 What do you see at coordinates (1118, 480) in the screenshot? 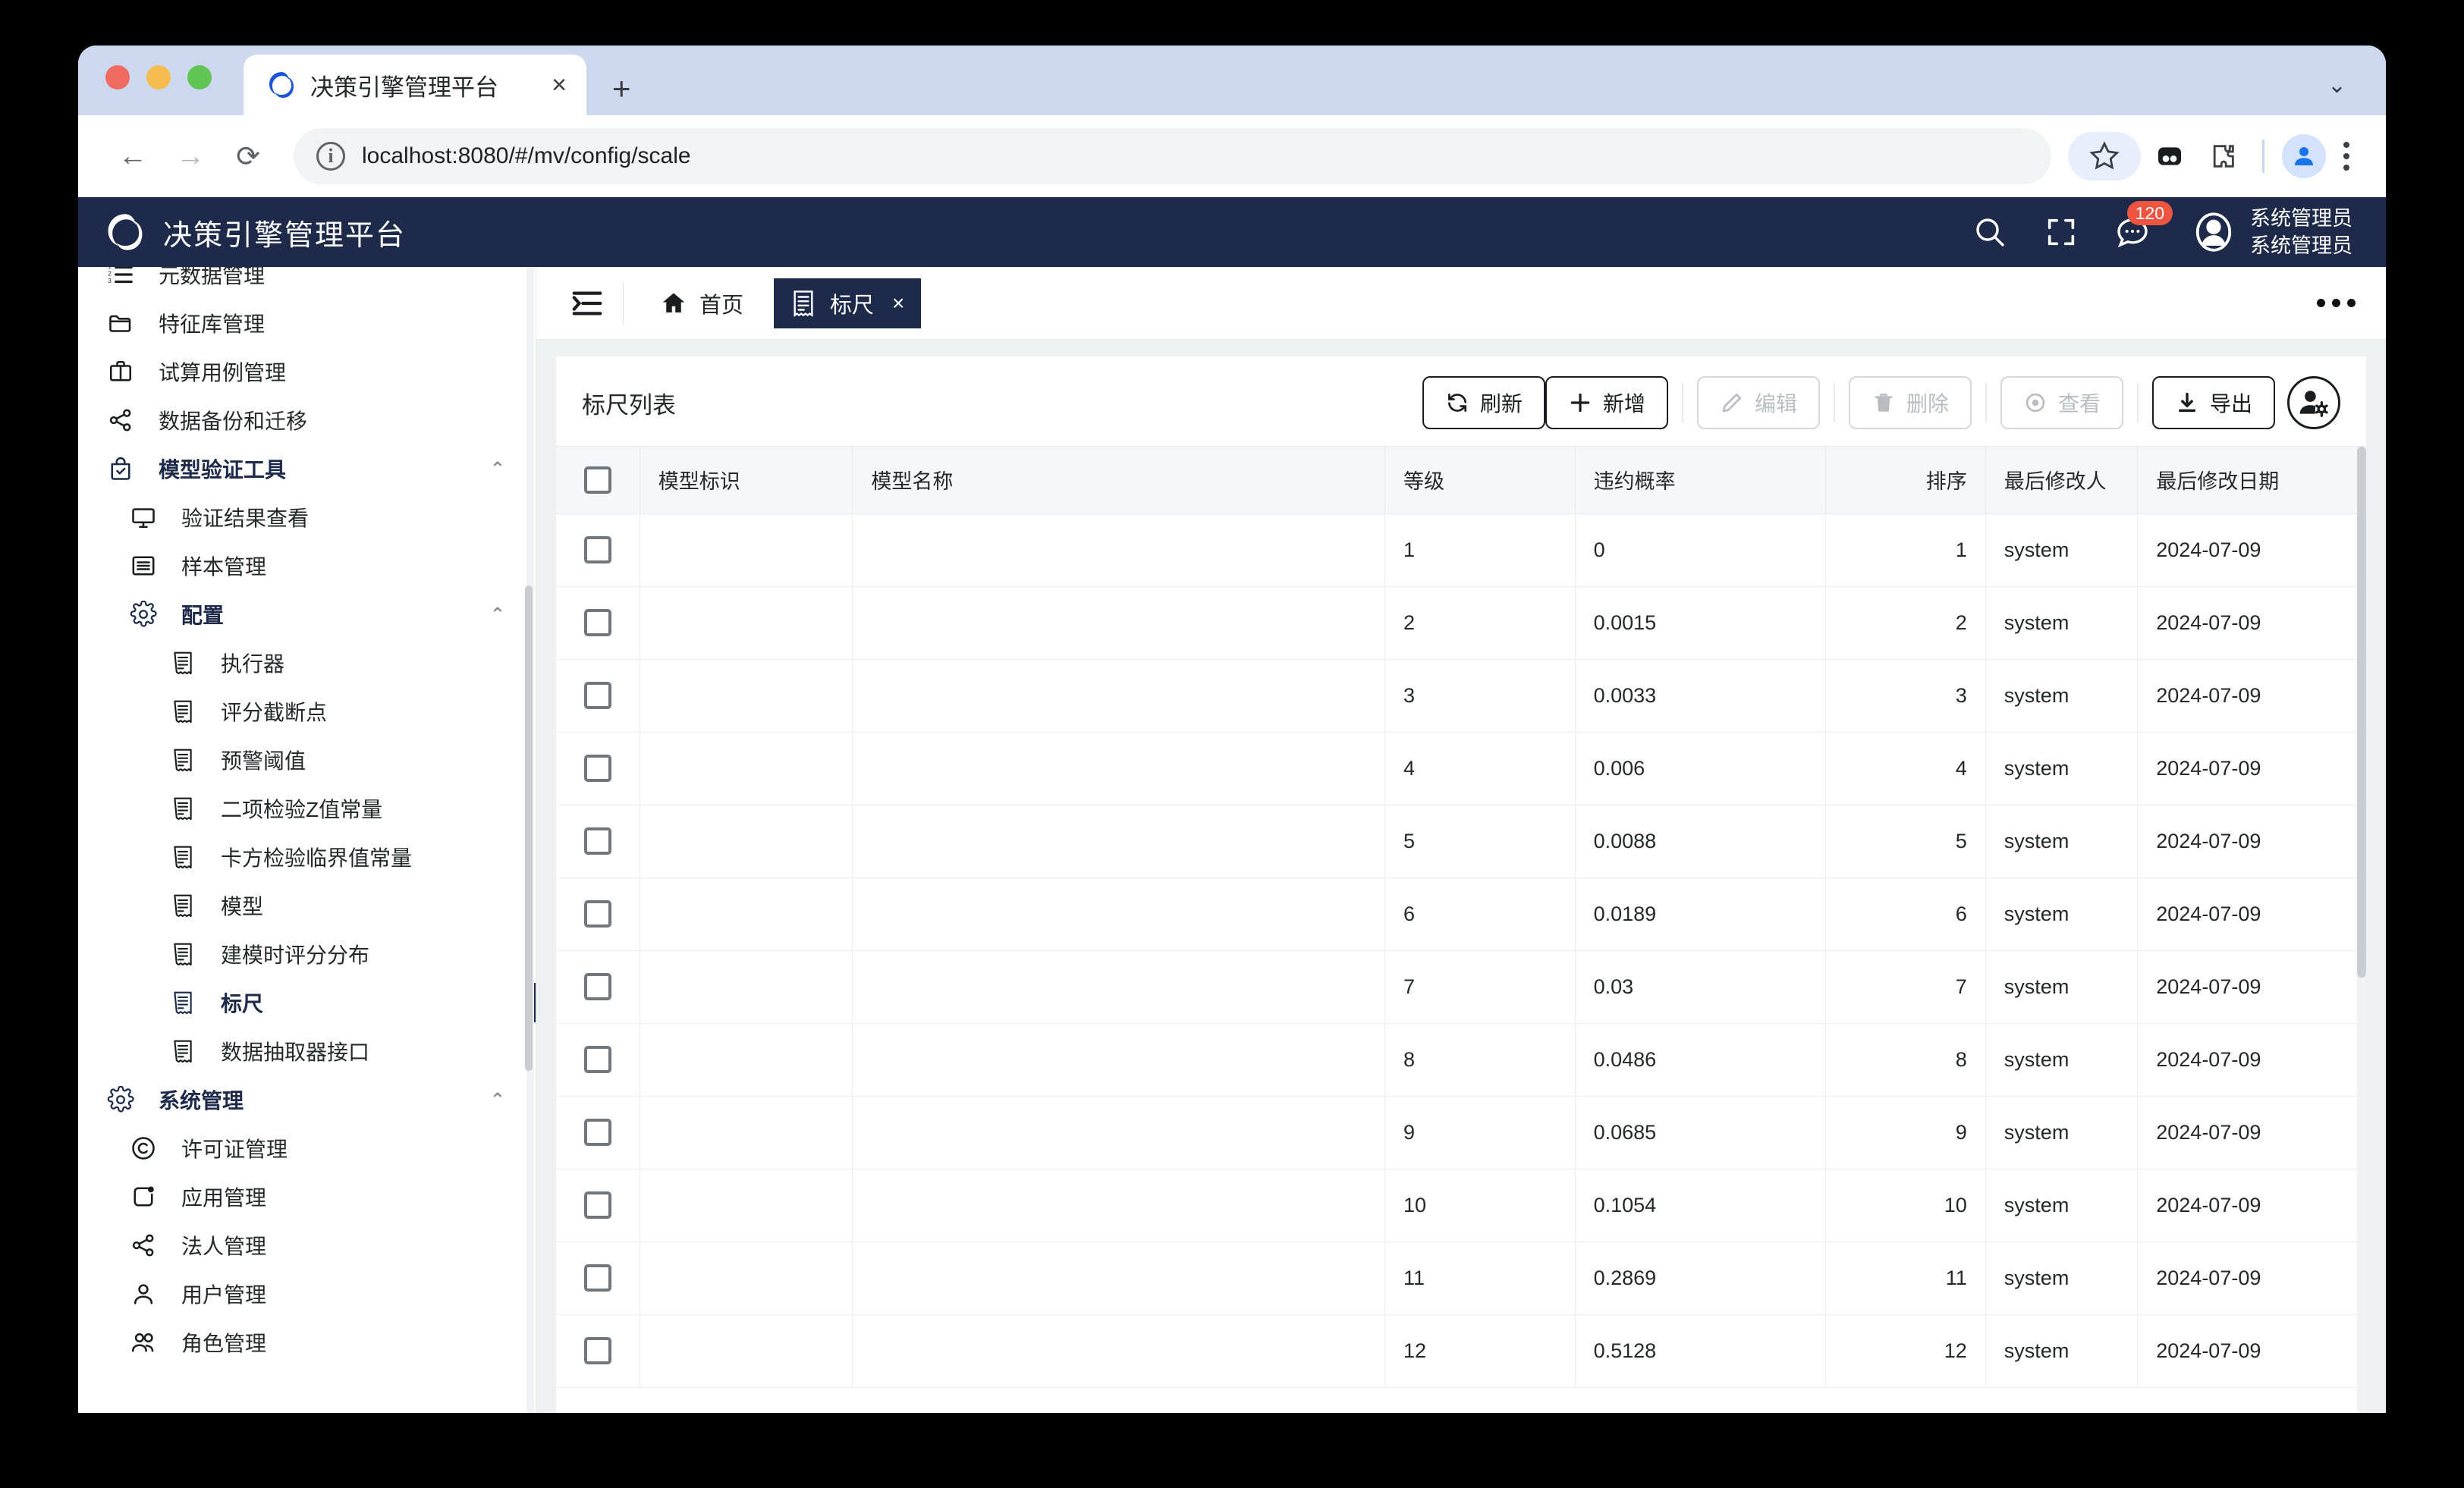
I see `column-header-model-name: 模型名称` at bounding box center [1118, 480].